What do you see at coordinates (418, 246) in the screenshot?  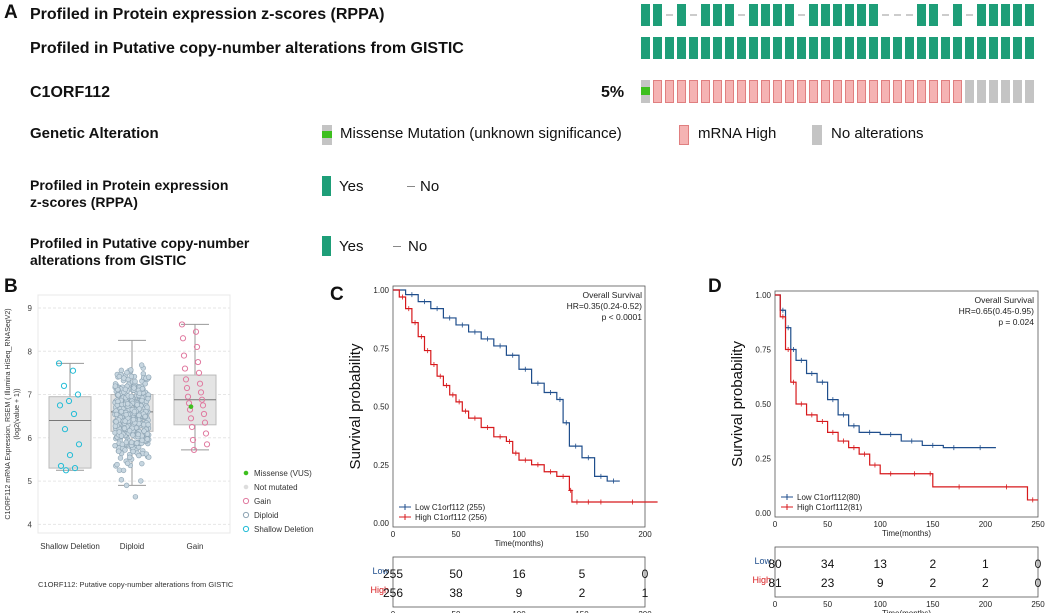 I see `no-label-gistic: No` at bounding box center [418, 246].